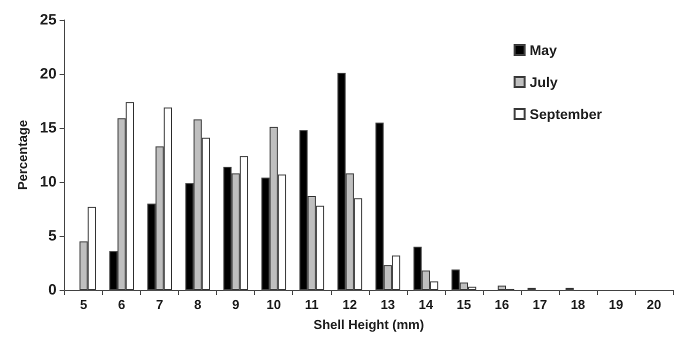 The image size is (685, 346). Describe the element at coordinates (544, 50) in the screenshot. I see `legend-label: May` at that location.